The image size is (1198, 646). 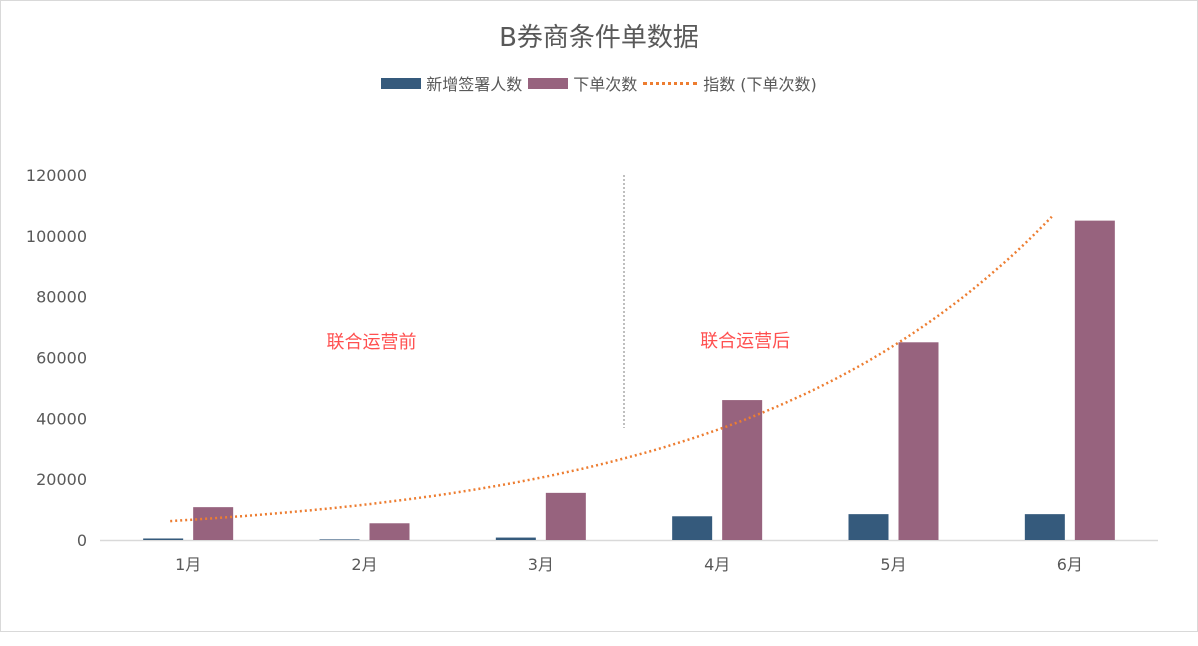 I want to click on y-tick-label: 40000, so click(x=61, y=418).